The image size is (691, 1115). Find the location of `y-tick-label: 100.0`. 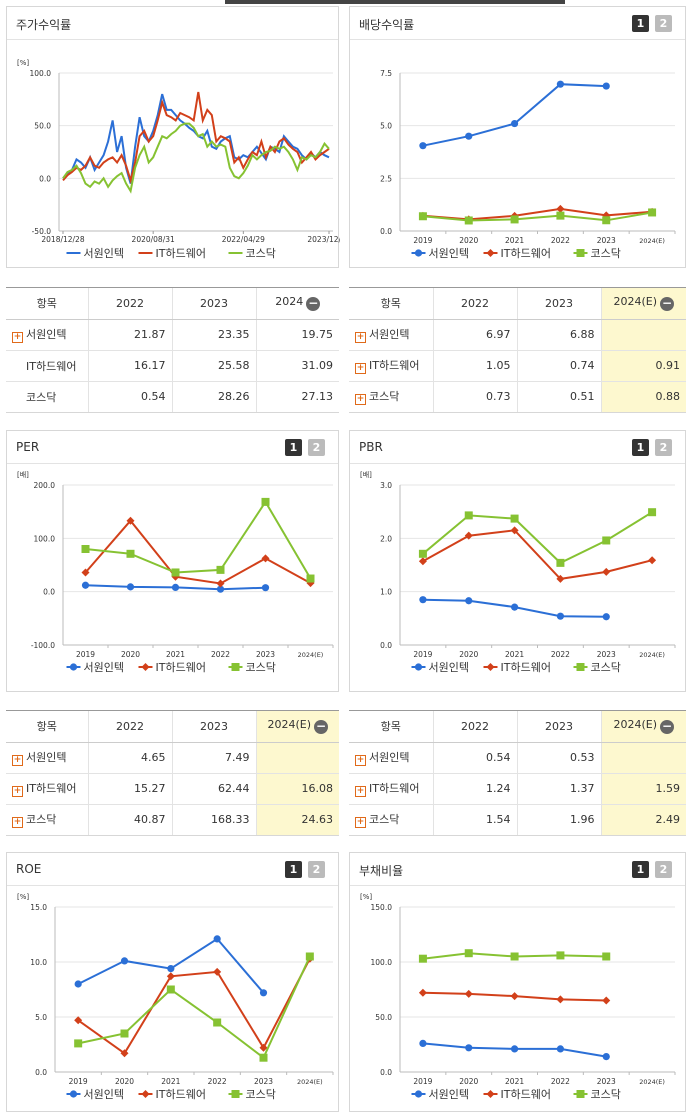

y-tick-label: 100.0 is located at coordinates (45, 538).